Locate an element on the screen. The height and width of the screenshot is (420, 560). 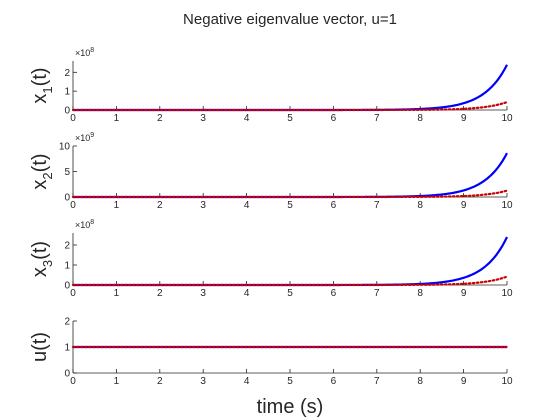
panel-4-x-tick-label: 8 is located at coordinates (420, 381).